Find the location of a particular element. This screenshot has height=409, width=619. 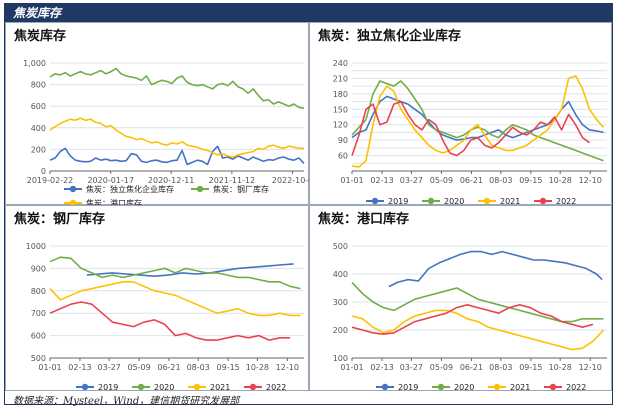

y-tick-label: 90 is located at coordinates (343, 140).